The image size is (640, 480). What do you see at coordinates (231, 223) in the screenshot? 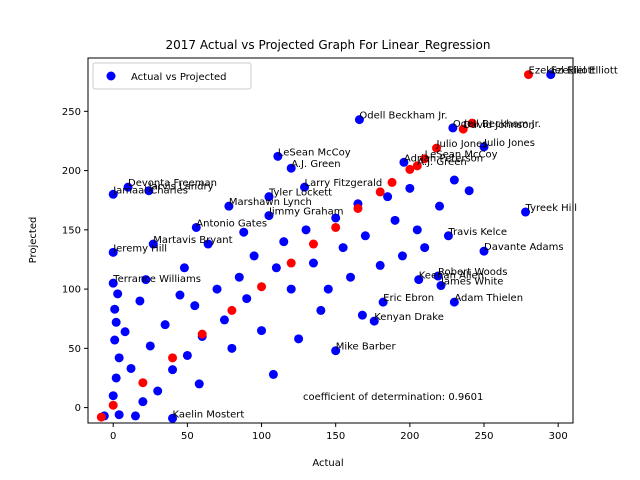
I see `point-label: Antonio Gates` at bounding box center [231, 223].